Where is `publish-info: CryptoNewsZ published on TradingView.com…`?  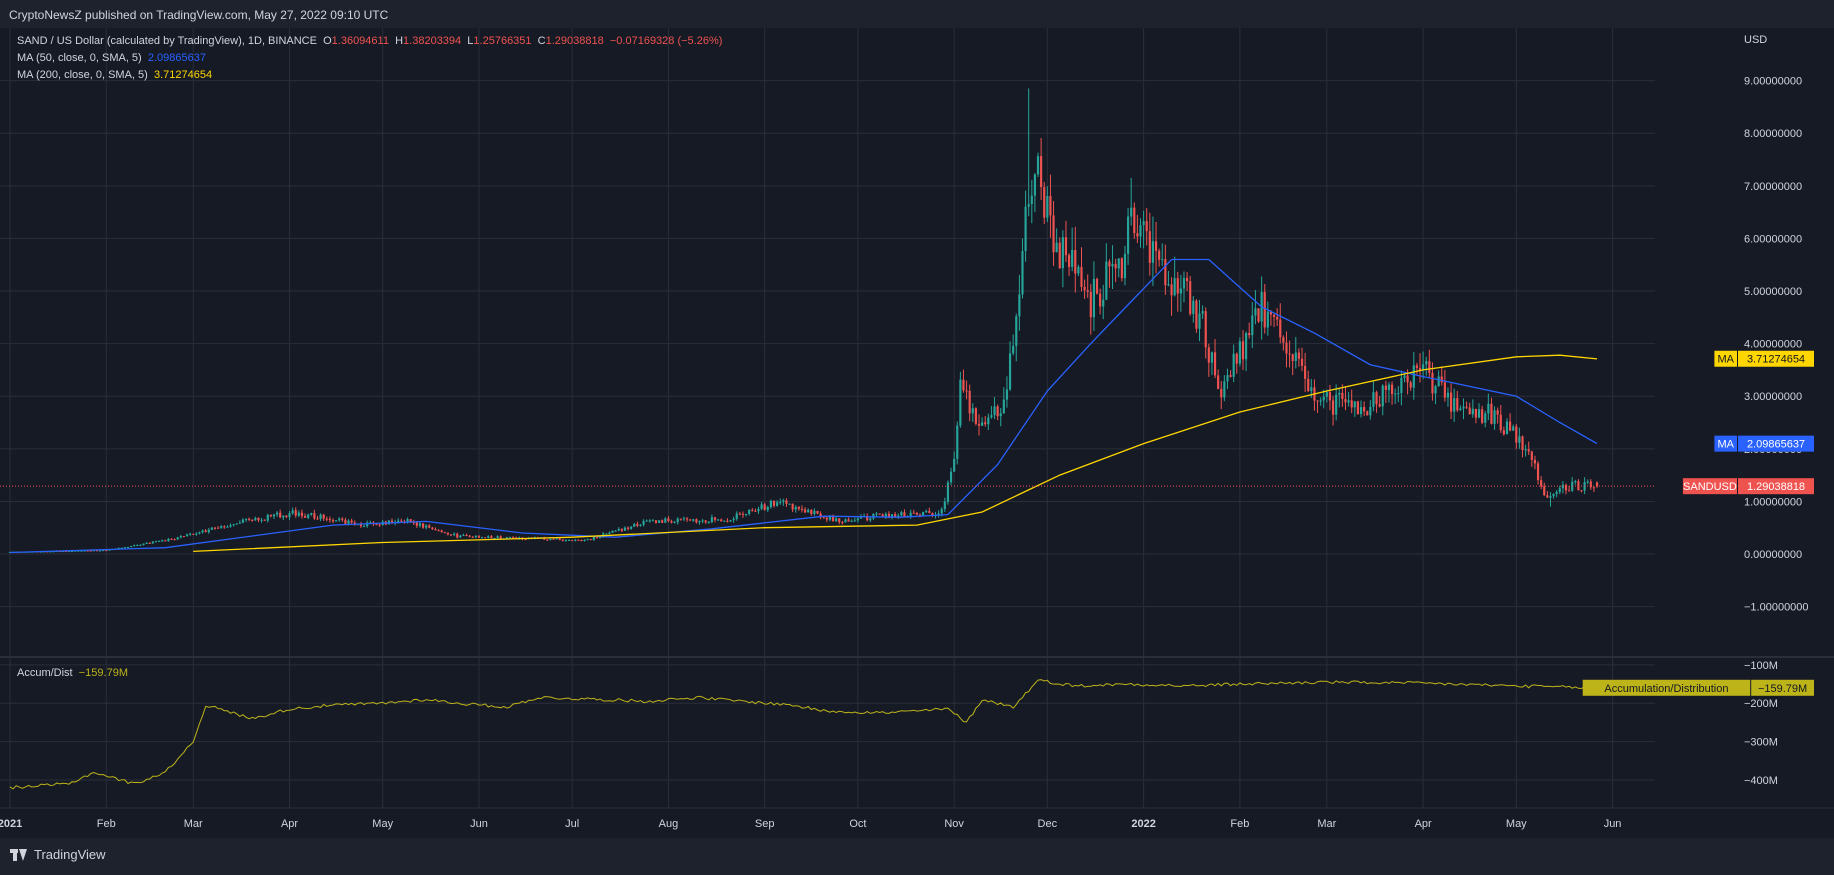
publish-info: CryptoNewsZ published on TradingView.com… is located at coordinates (199, 15).